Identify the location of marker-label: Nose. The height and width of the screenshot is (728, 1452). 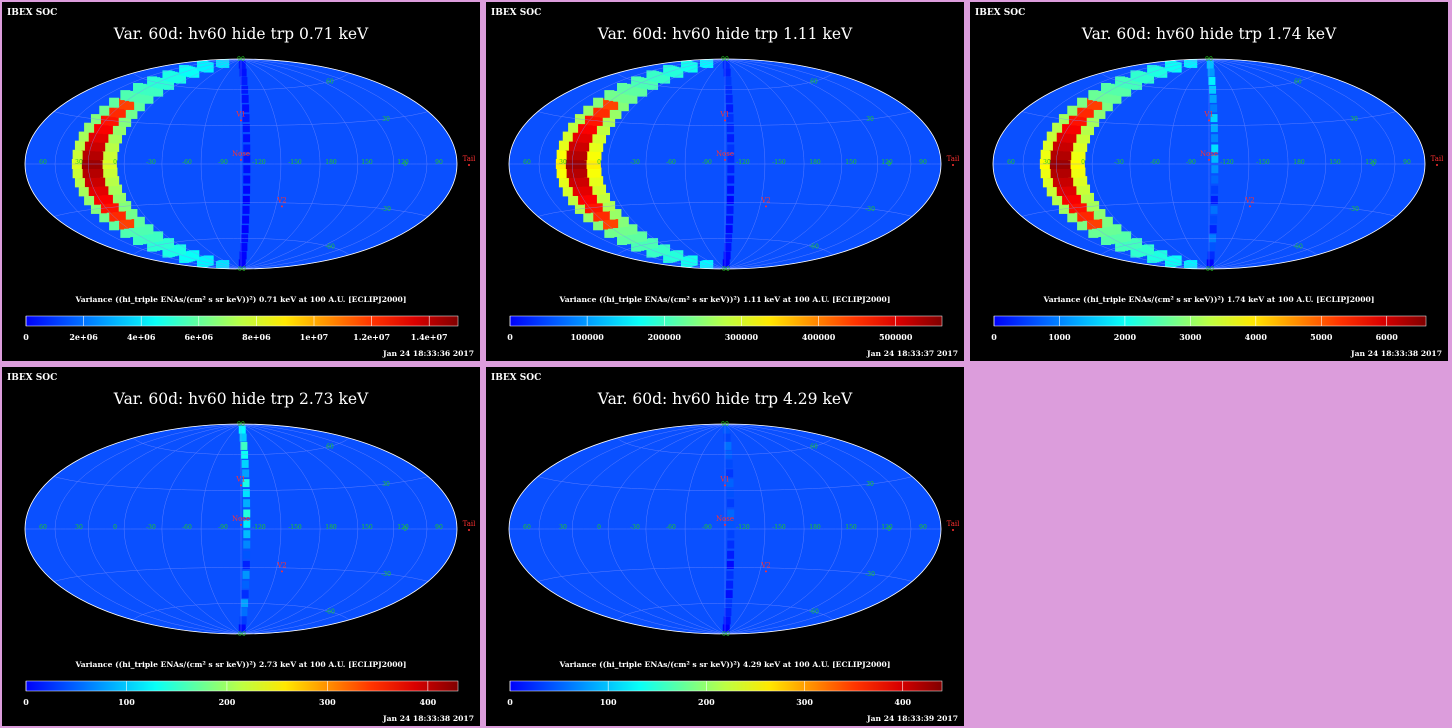
(725, 154).